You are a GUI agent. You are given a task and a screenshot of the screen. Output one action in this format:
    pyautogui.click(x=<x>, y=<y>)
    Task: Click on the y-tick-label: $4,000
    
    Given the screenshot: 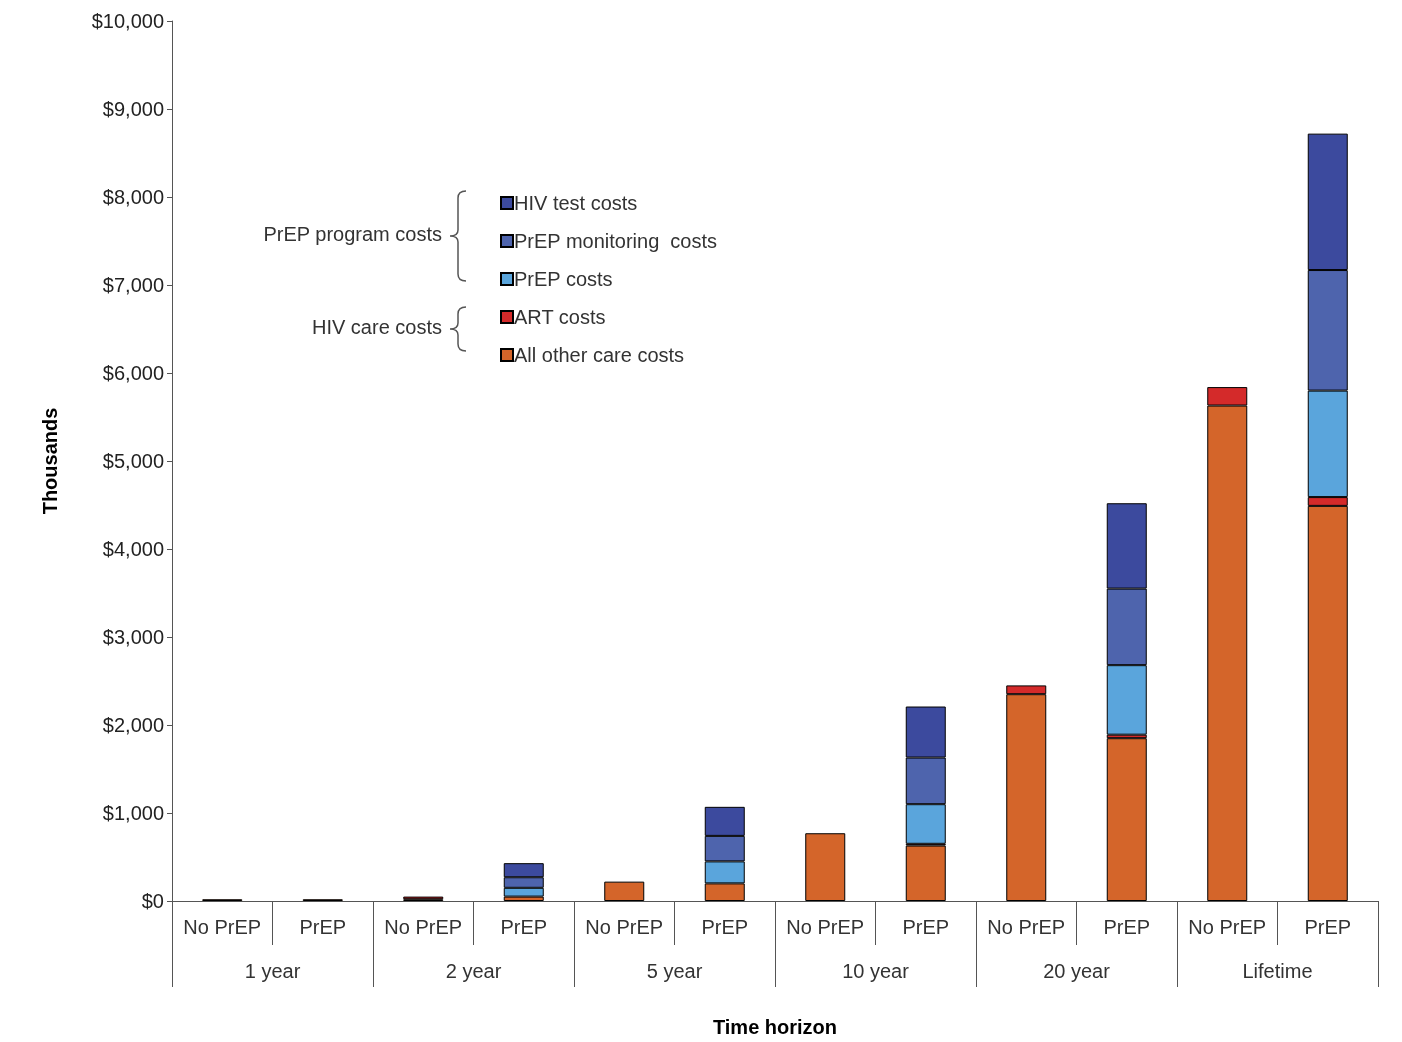 What is the action you would take?
    pyautogui.click(x=133, y=549)
    